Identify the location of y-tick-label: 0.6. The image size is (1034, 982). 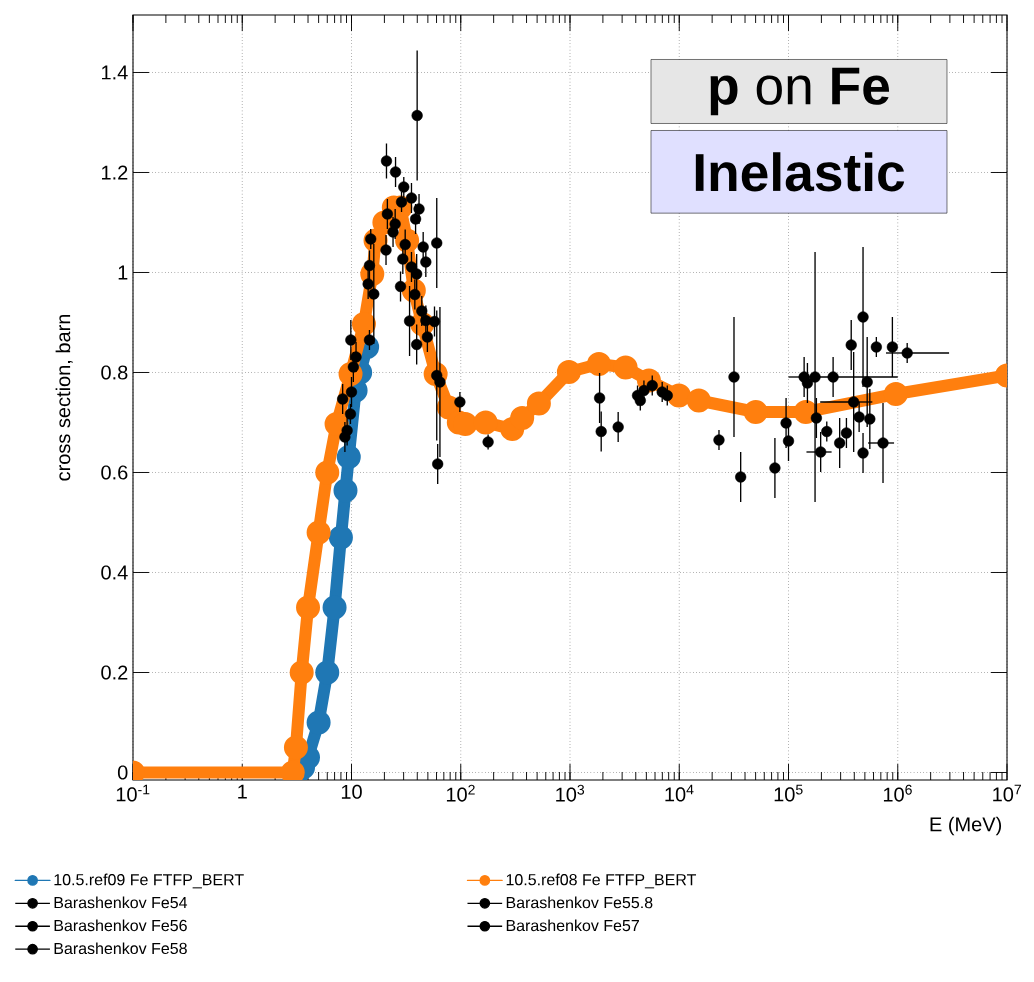
(114, 472).